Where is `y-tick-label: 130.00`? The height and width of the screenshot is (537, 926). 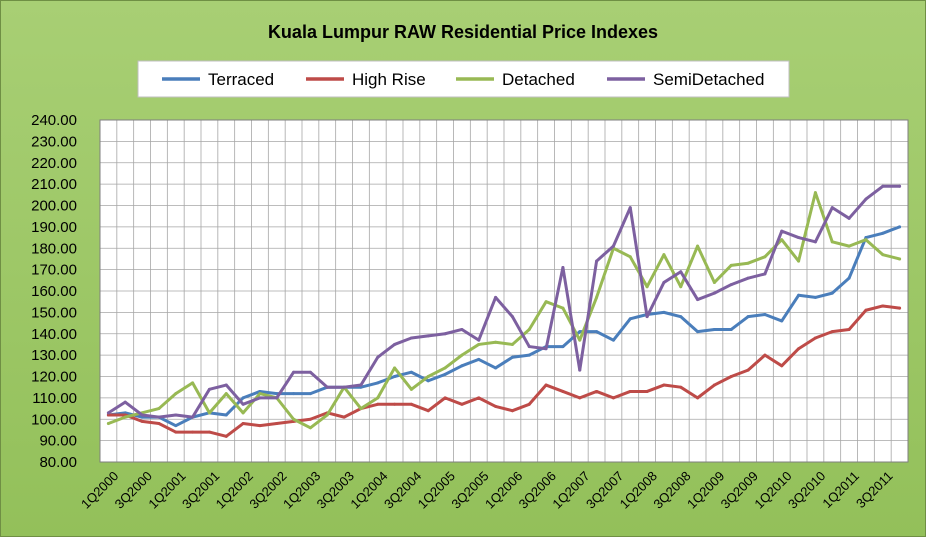 y-tick-label: 130.00 is located at coordinates (54, 355).